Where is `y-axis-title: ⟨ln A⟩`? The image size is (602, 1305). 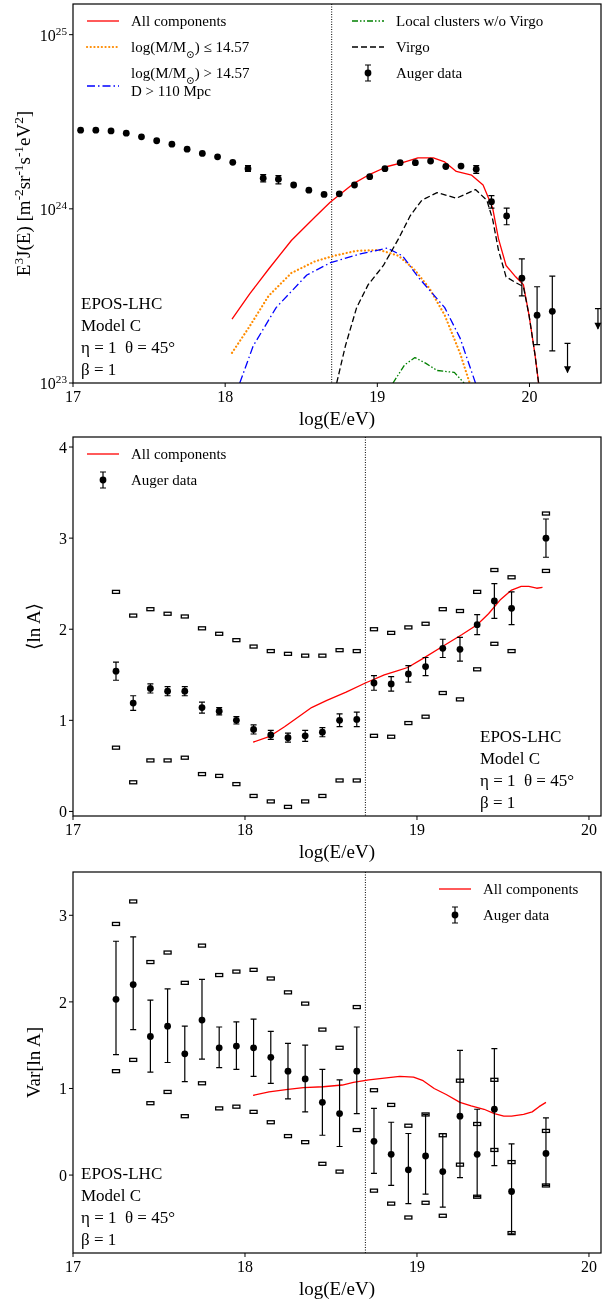
y-axis-title: ⟨ln A⟩ is located at coordinates (33, 626).